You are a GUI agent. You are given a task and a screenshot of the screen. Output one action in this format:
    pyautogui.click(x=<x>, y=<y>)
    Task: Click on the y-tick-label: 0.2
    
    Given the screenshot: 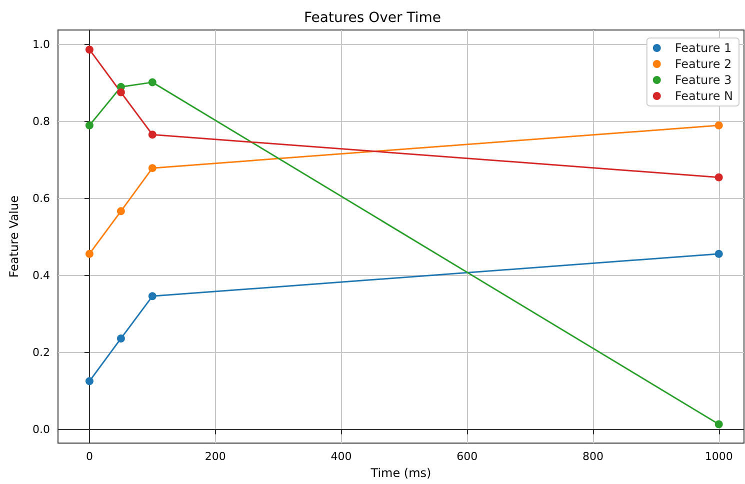 What is the action you would take?
    pyautogui.click(x=41, y=352)
    